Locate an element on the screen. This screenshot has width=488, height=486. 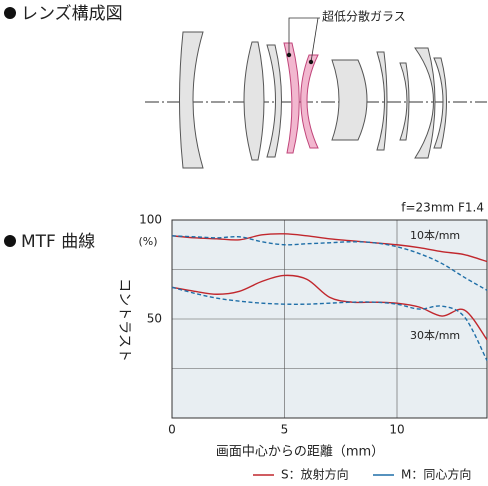
x-tick-label: 10 is located at coordinates (396, 430).